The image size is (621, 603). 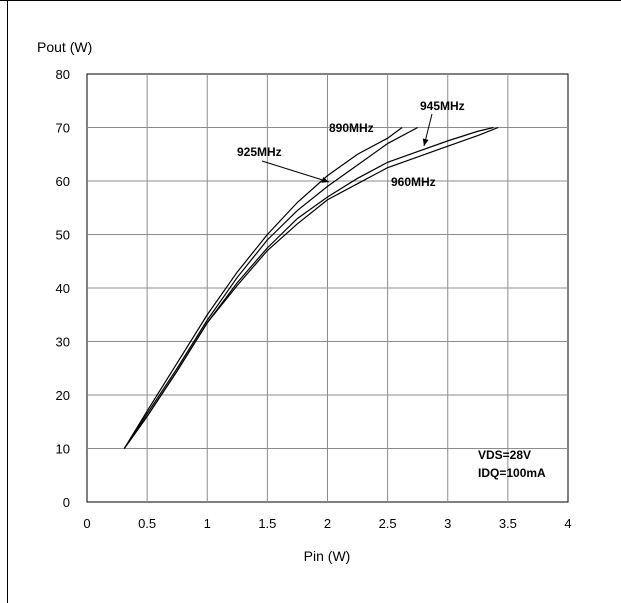 I want to click on series-label-945mhz: 945MHz, so click(x=442, y=106).